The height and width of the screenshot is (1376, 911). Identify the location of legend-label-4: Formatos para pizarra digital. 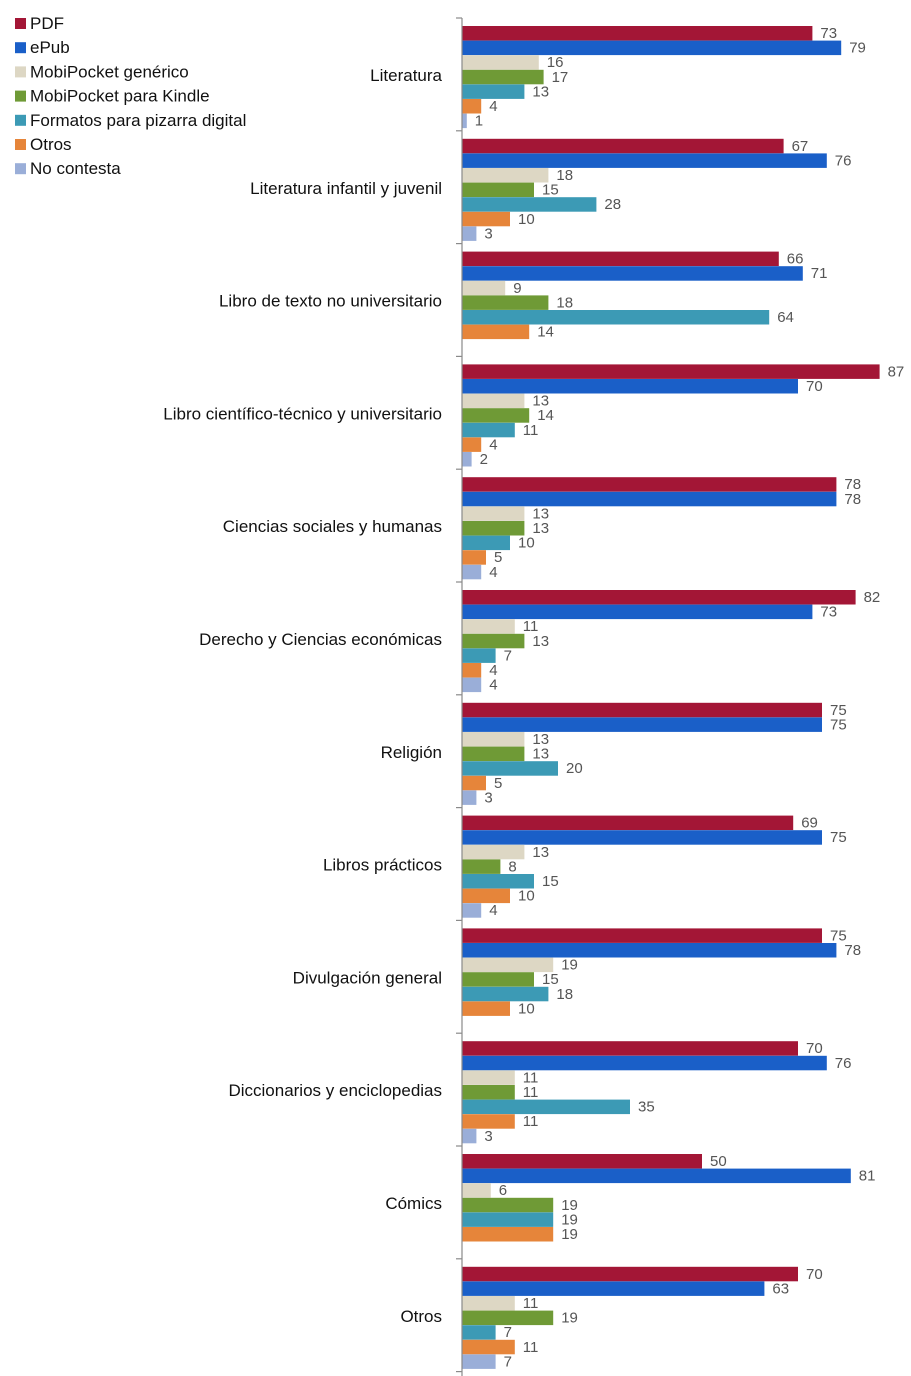
(138, 120).